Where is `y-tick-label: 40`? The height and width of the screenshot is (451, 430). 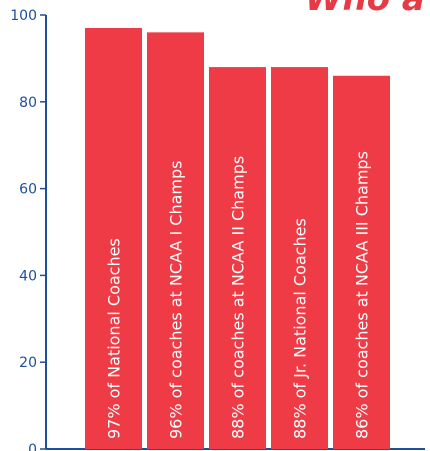 y-tick-label: 40 is located at coordinates (28, 276).